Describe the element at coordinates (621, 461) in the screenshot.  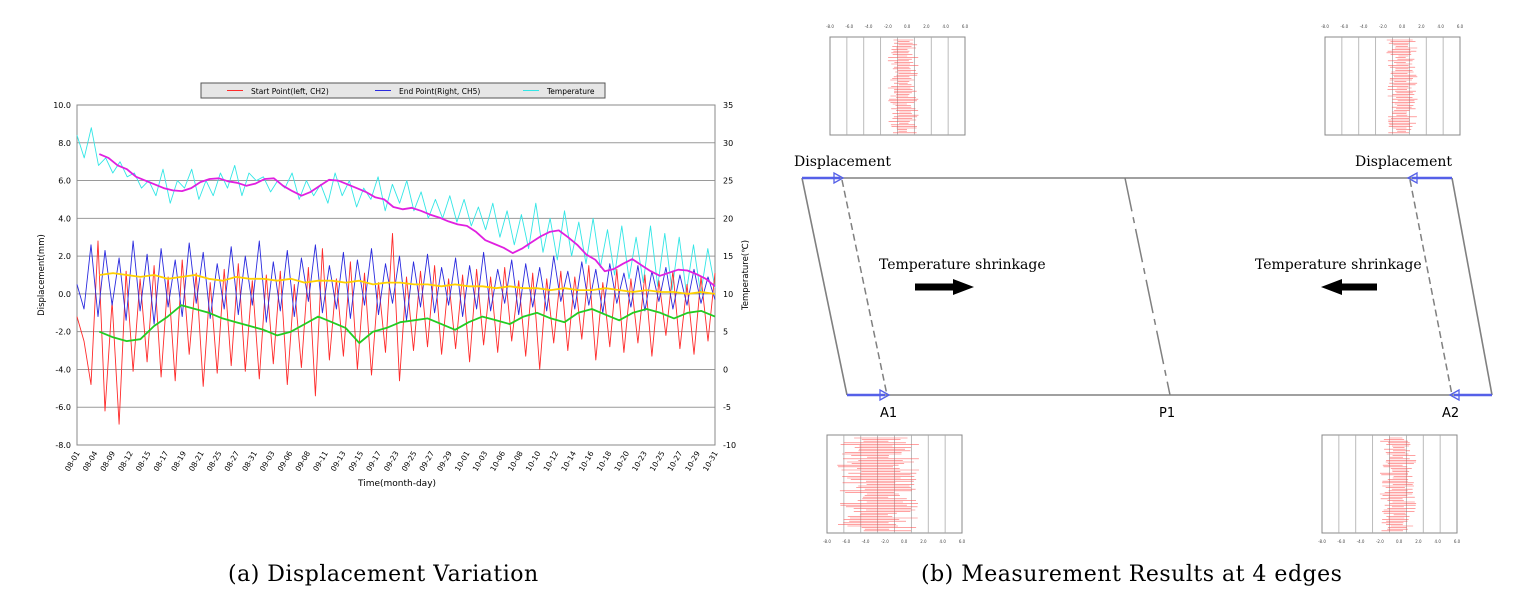
I see `x-tick-label: 10-20` at that location.